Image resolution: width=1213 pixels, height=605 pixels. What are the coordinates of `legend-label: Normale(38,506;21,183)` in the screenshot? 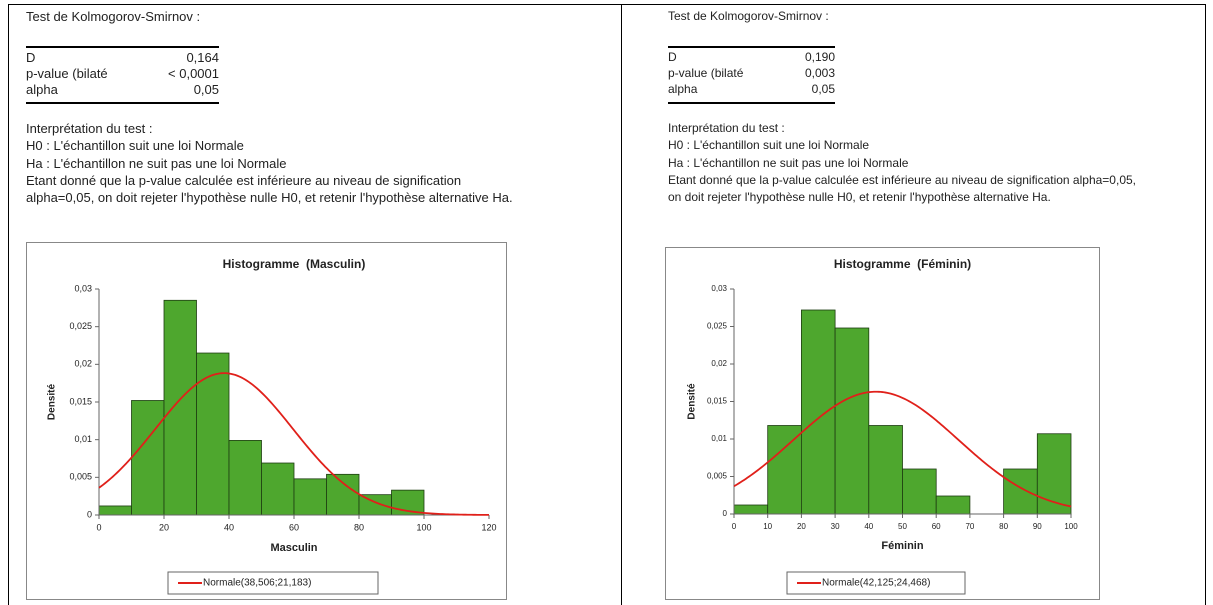 It's located at (257, 583).